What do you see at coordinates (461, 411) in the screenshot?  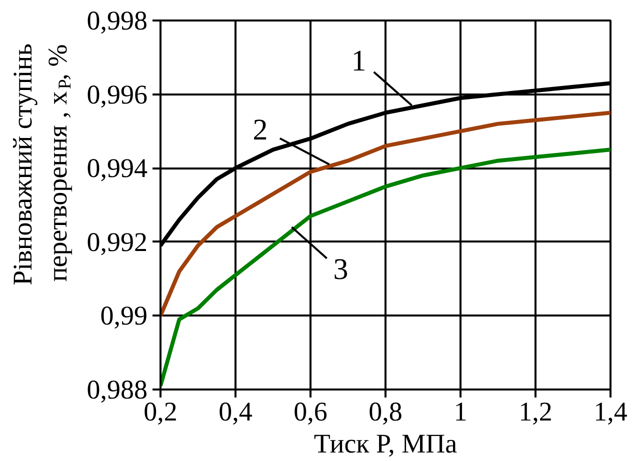 I see `x-tick-label: 1` at bounding box center [461, 411].